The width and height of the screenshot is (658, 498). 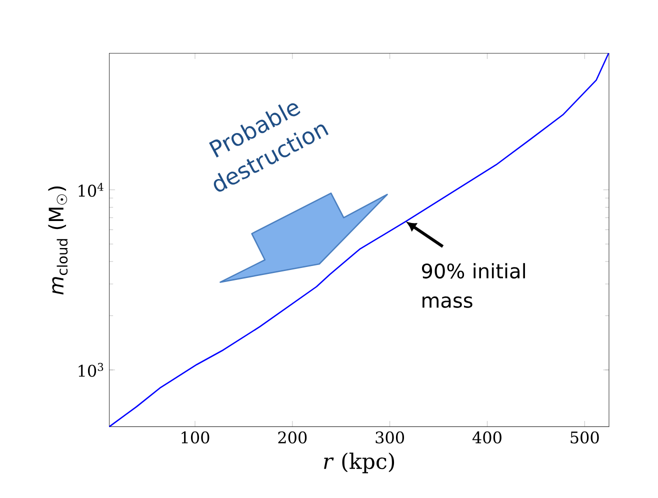 What do you see at coordinates (91, 189) in the screenshot?
I see `y-tick-label: 10$^{4}$` at bounding box center [91, 189].